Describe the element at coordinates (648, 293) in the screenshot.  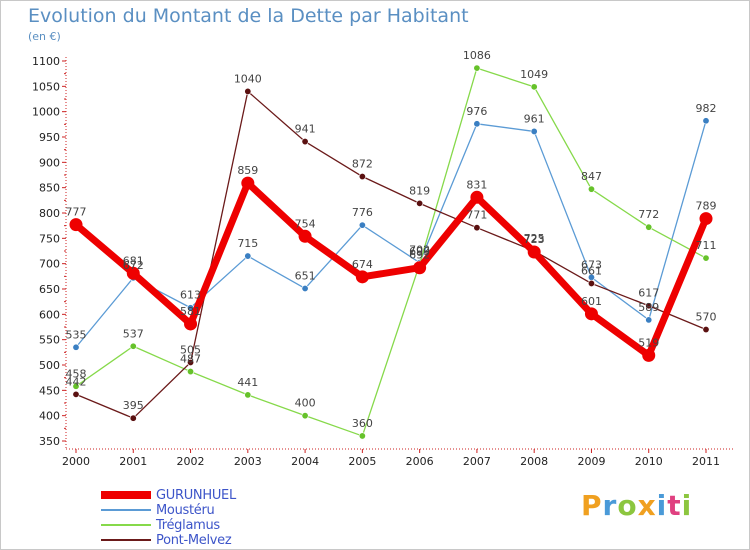
I see `data-label: 617` at that location.